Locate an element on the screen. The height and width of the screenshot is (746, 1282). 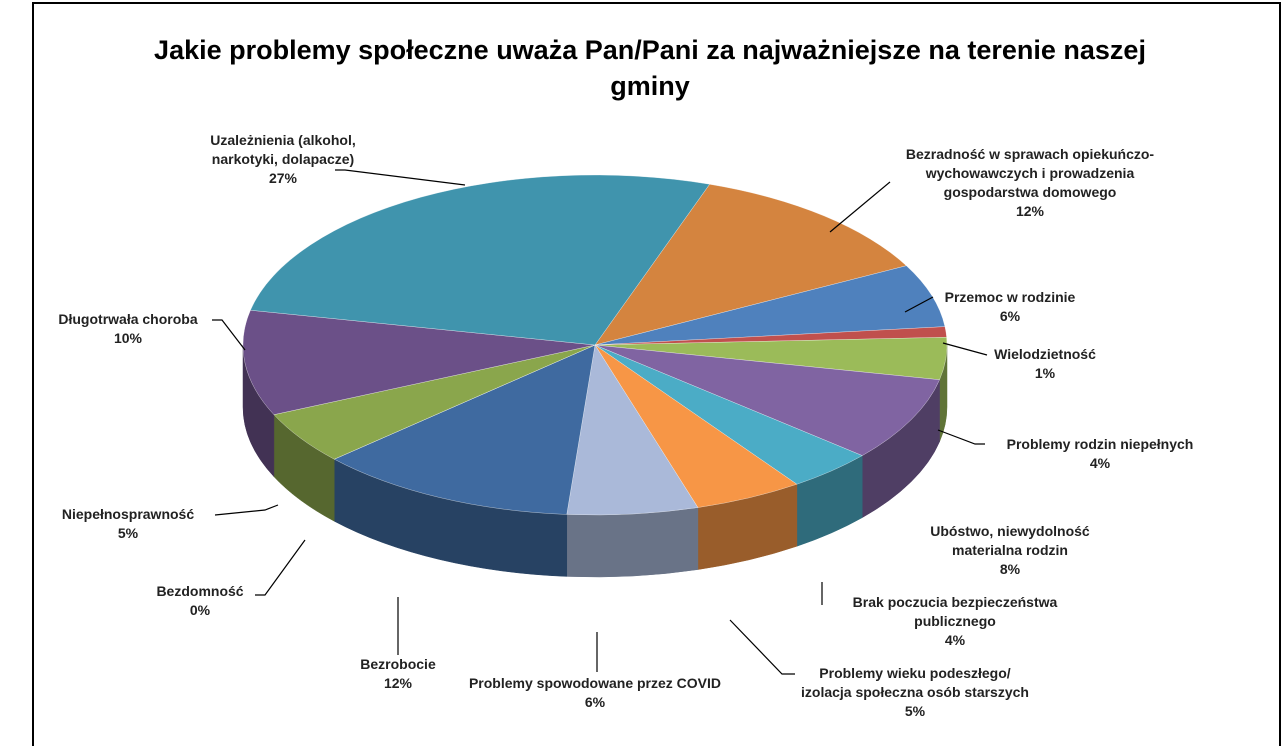
category-label: Problemy rodzin niepełnych is located at coordinates (1100, 444).